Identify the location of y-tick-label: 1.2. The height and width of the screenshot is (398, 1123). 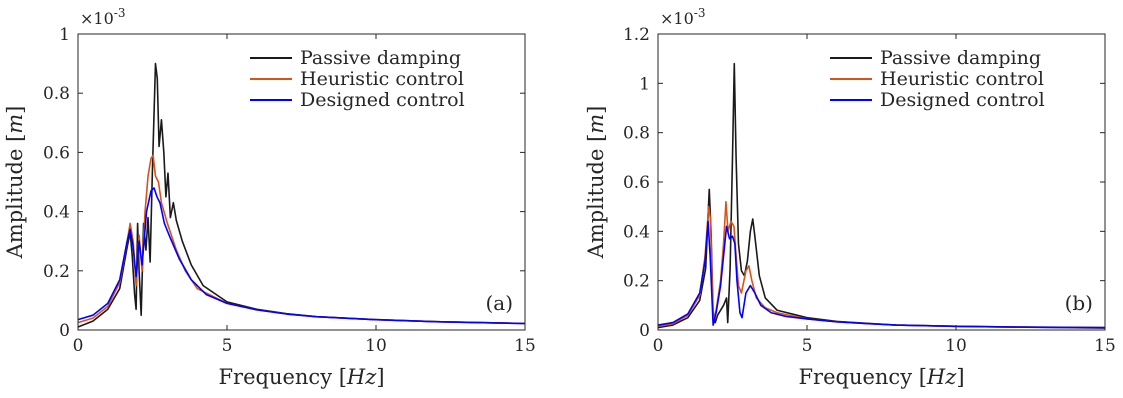
(636, 35).